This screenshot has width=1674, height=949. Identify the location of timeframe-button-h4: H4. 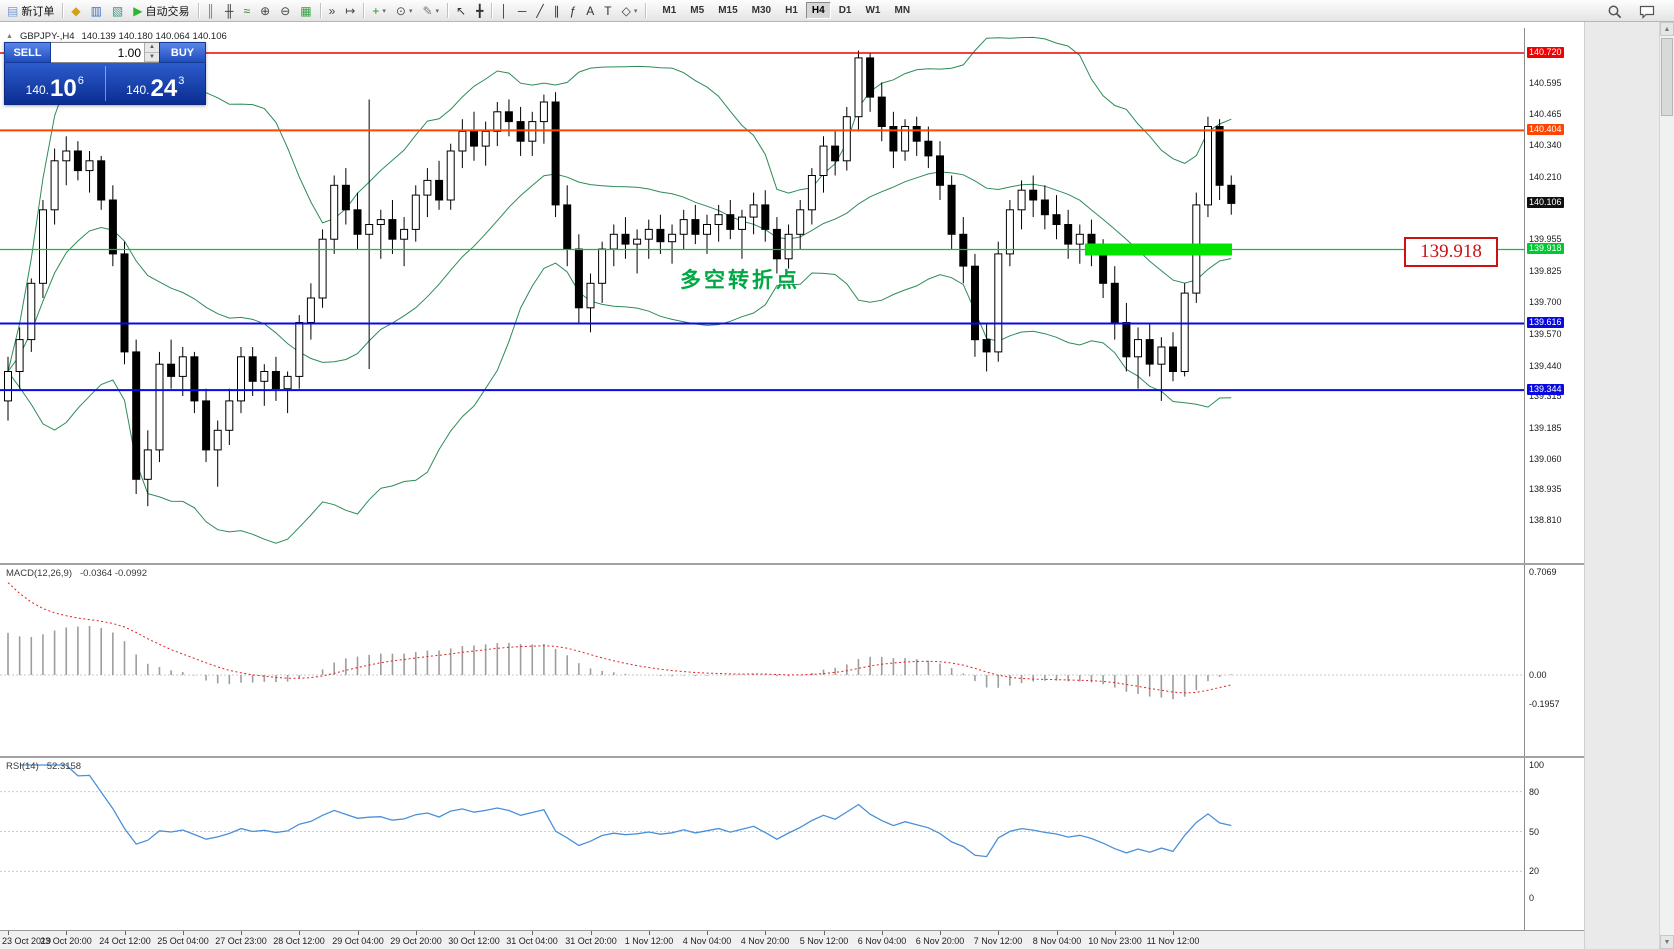
(818, 10).